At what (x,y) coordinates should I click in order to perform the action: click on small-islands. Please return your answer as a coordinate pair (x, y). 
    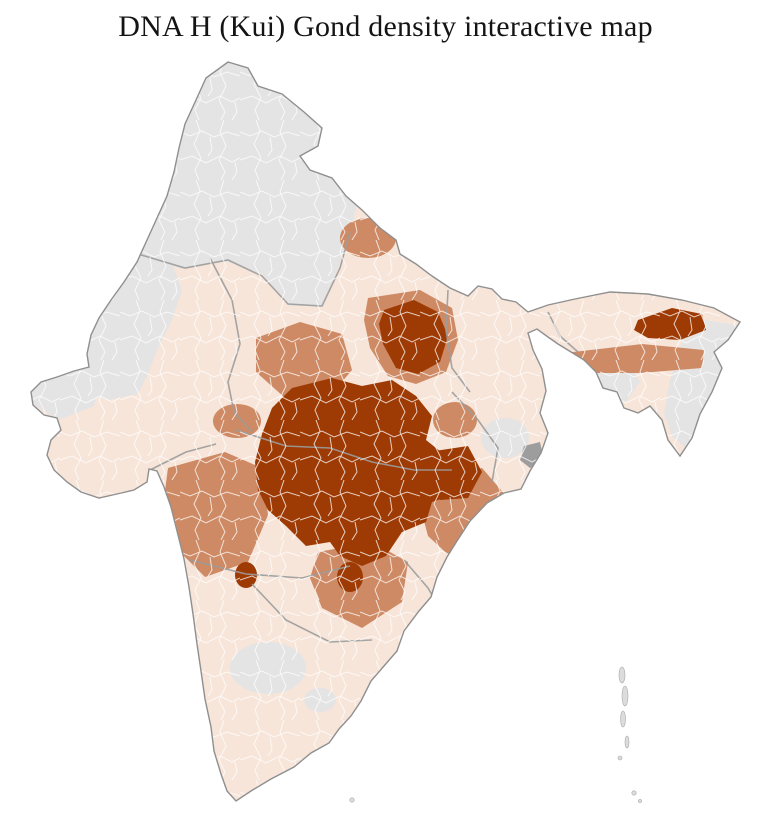
    Looking at the image, I should click on (495, 796).